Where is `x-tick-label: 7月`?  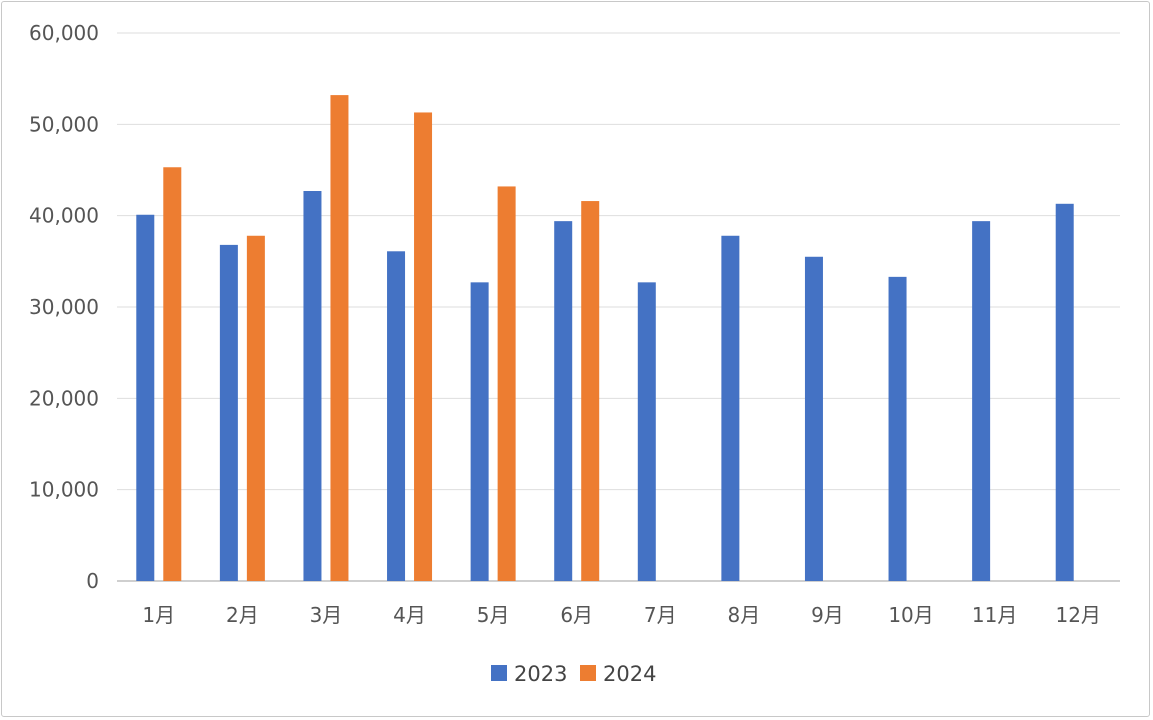 x-tick-label: 7月 is located at coordinates (660, 615).